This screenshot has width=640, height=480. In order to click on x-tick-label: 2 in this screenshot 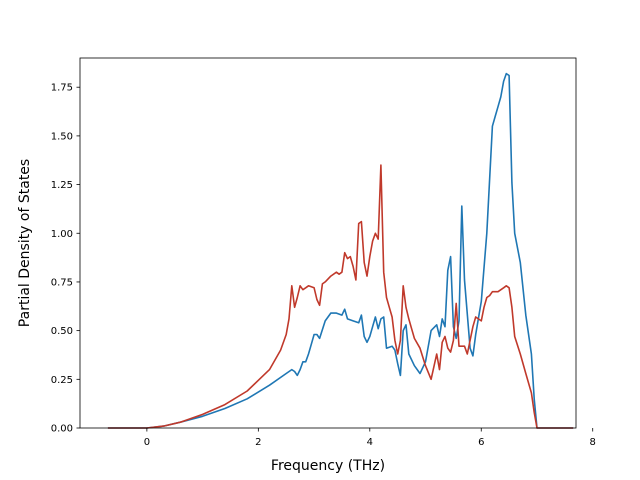, I will do `click(258, 442)`.